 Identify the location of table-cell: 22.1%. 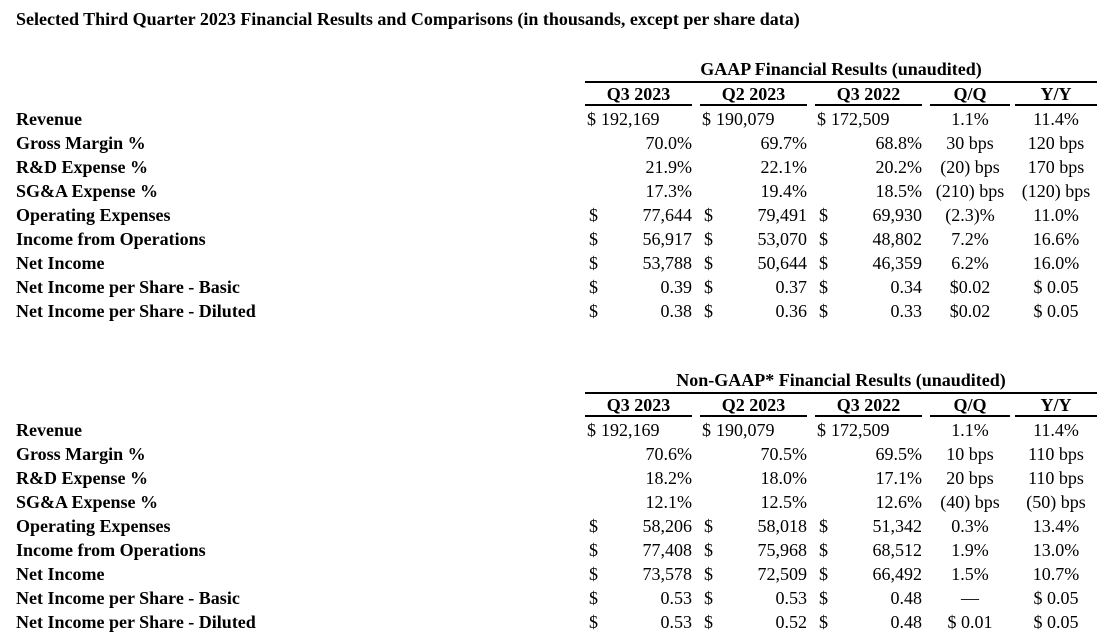
(754, 167).